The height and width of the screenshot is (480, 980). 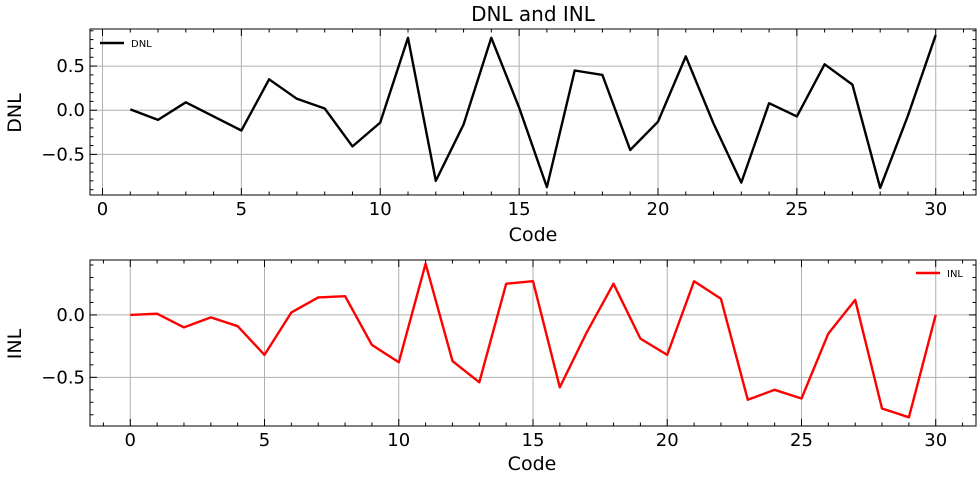 What do you see at coordinates (380, 209) in the screenshot?
I see `dnl-x-tick-label: 10` at bounding box center [380, 209].